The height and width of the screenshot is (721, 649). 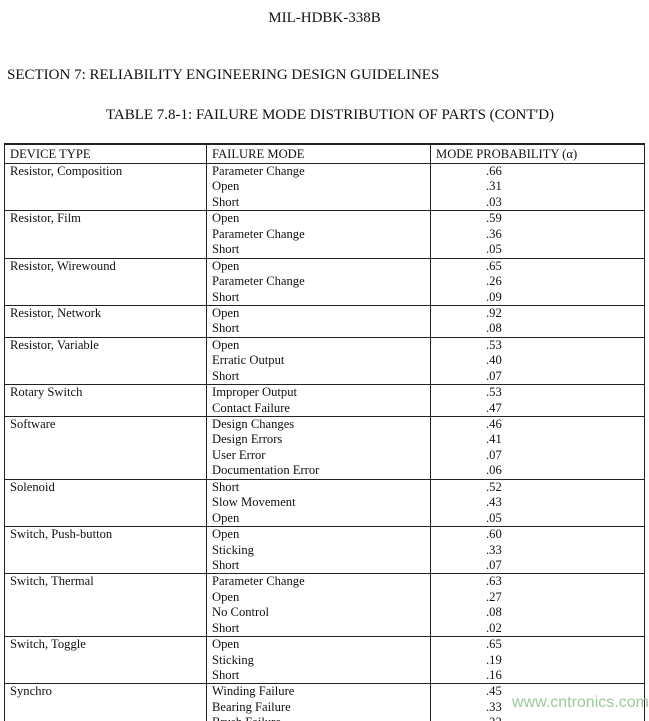 What do you see at coordinates (105, 605) in the screenshot?
I see `device-type: Switch, Thermal` at bounding box center [105, 605].